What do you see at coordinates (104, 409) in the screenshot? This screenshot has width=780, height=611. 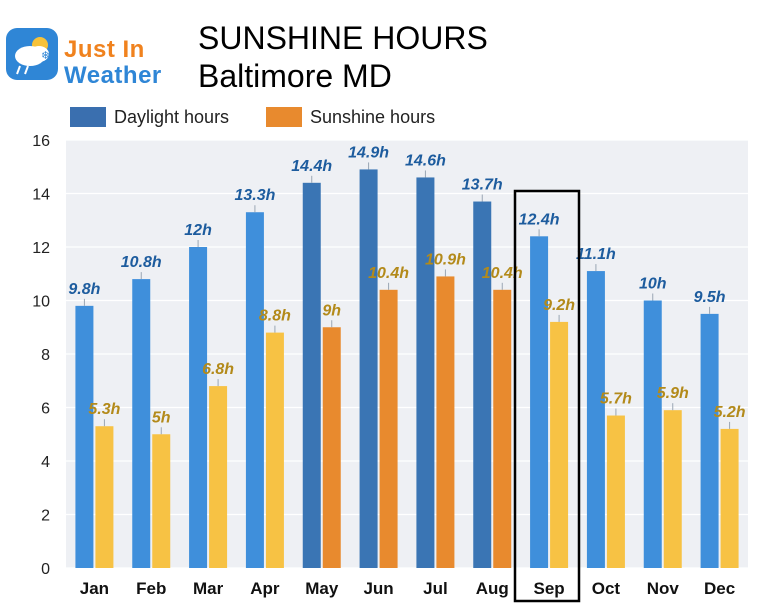 I see `data-label-sunshine: 5.3h` at bounding box center [104, 409].